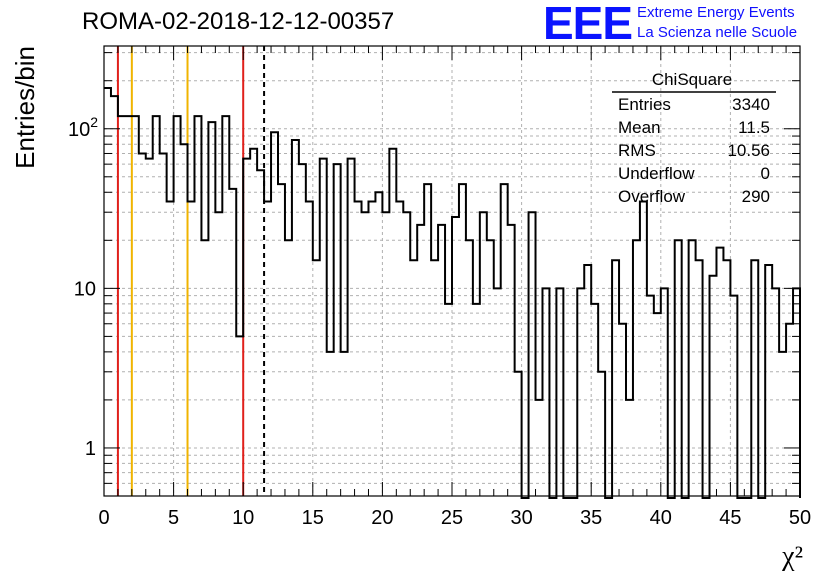 Image resolution: width=836 pixels, height=572 pixels. What do you see at coordinates (765, 173) in the screenshot?
I see `stats-value-underflow: 0` at bounding box center [765, 173].